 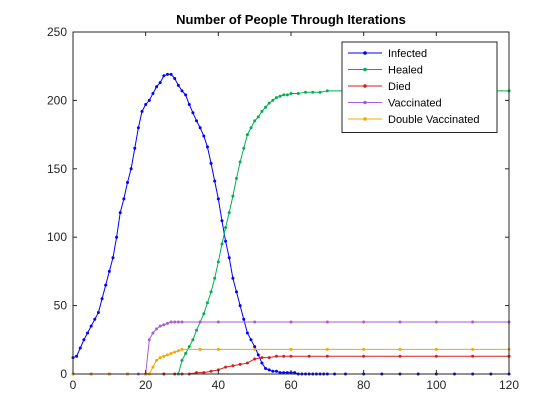 I want to click on y-tick-label: 0, so click(x=63, y=374).